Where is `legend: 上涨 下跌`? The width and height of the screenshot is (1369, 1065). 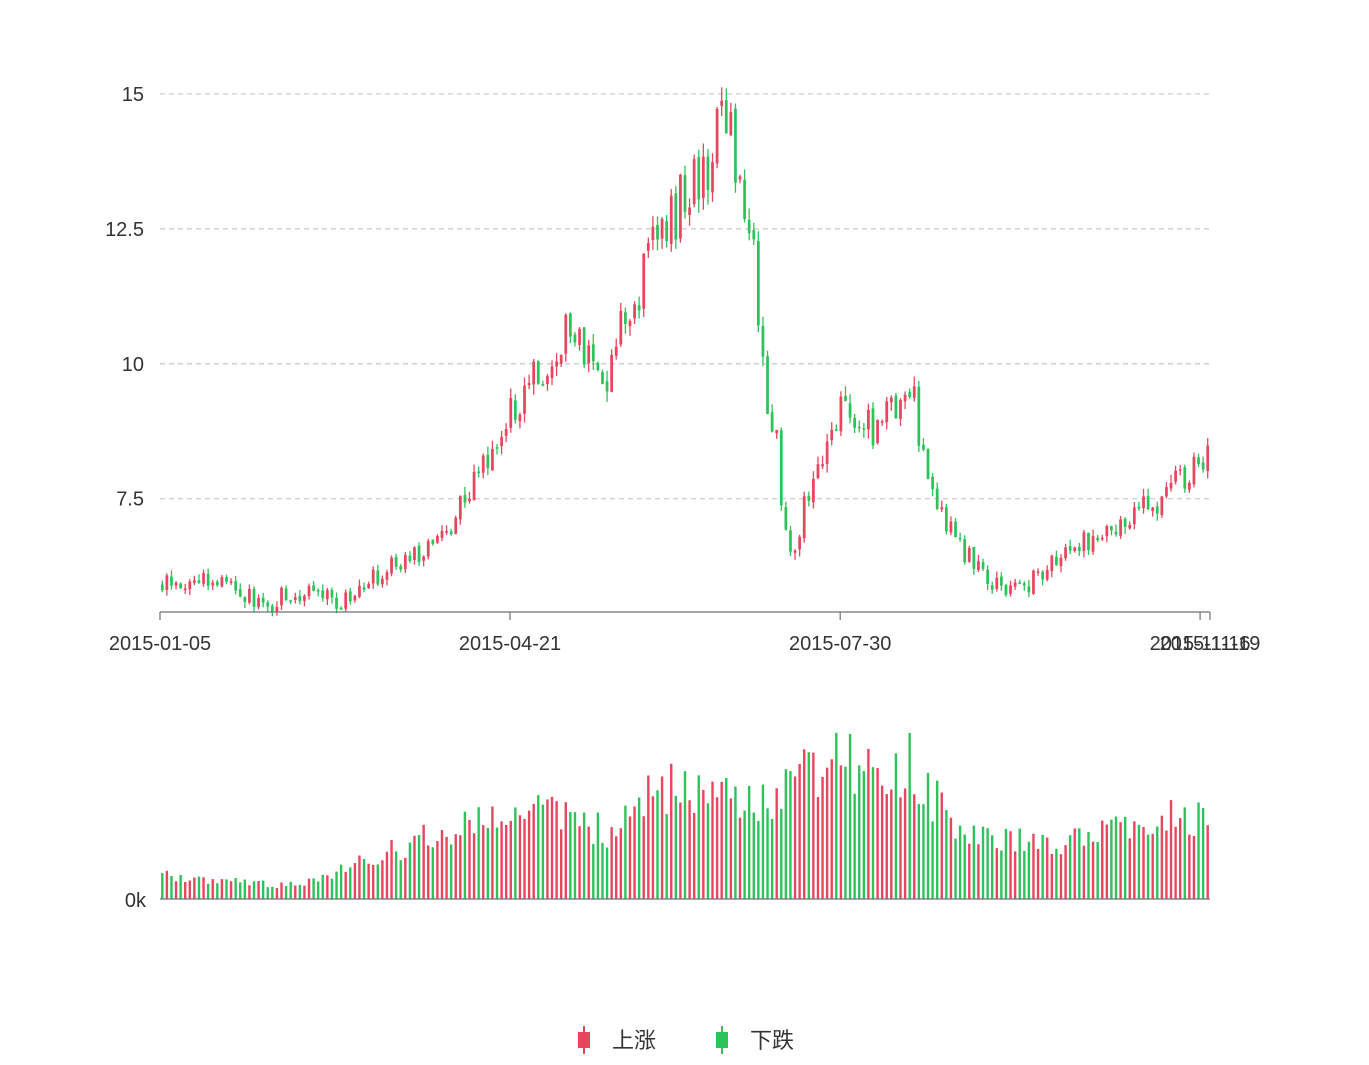
legend: 上涨 下跌 is located at coordinates (686, 1040).